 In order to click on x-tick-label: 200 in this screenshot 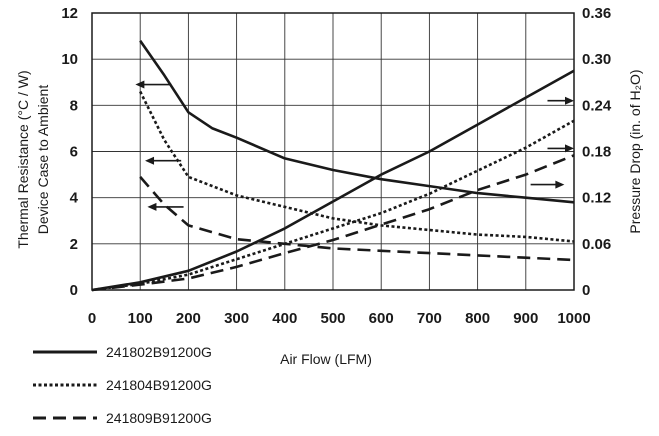, I will do `click(188, 318)`.